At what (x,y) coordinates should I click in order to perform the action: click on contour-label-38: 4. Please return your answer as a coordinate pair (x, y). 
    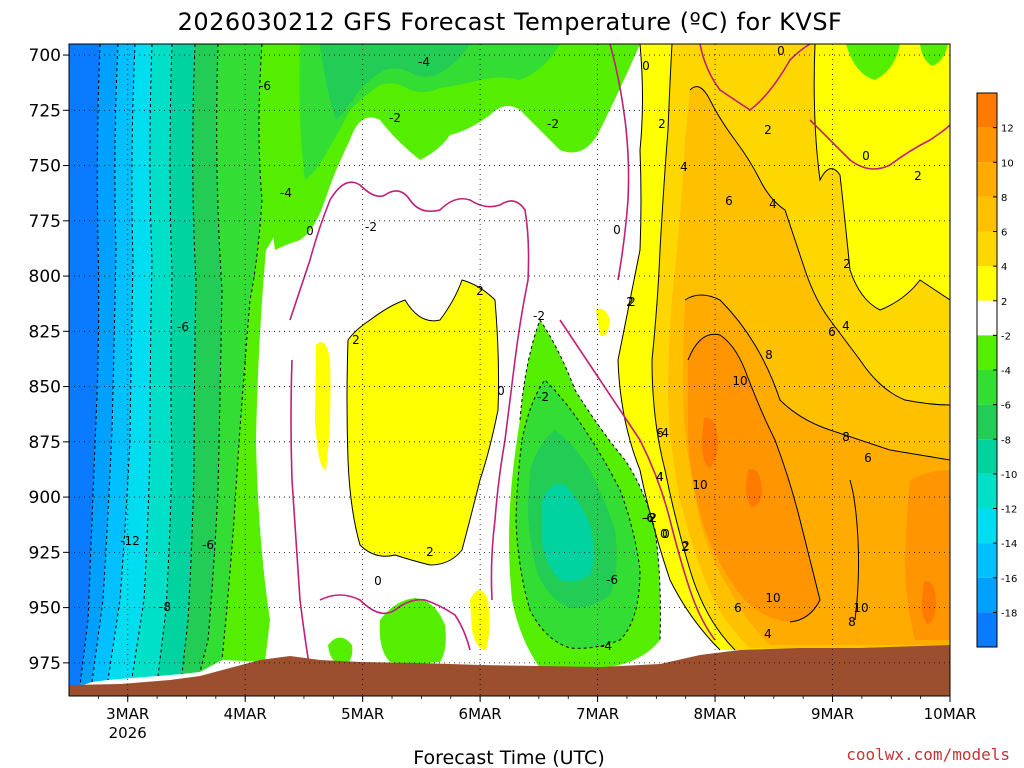
    Looking at the image, I should click on (773, 204).